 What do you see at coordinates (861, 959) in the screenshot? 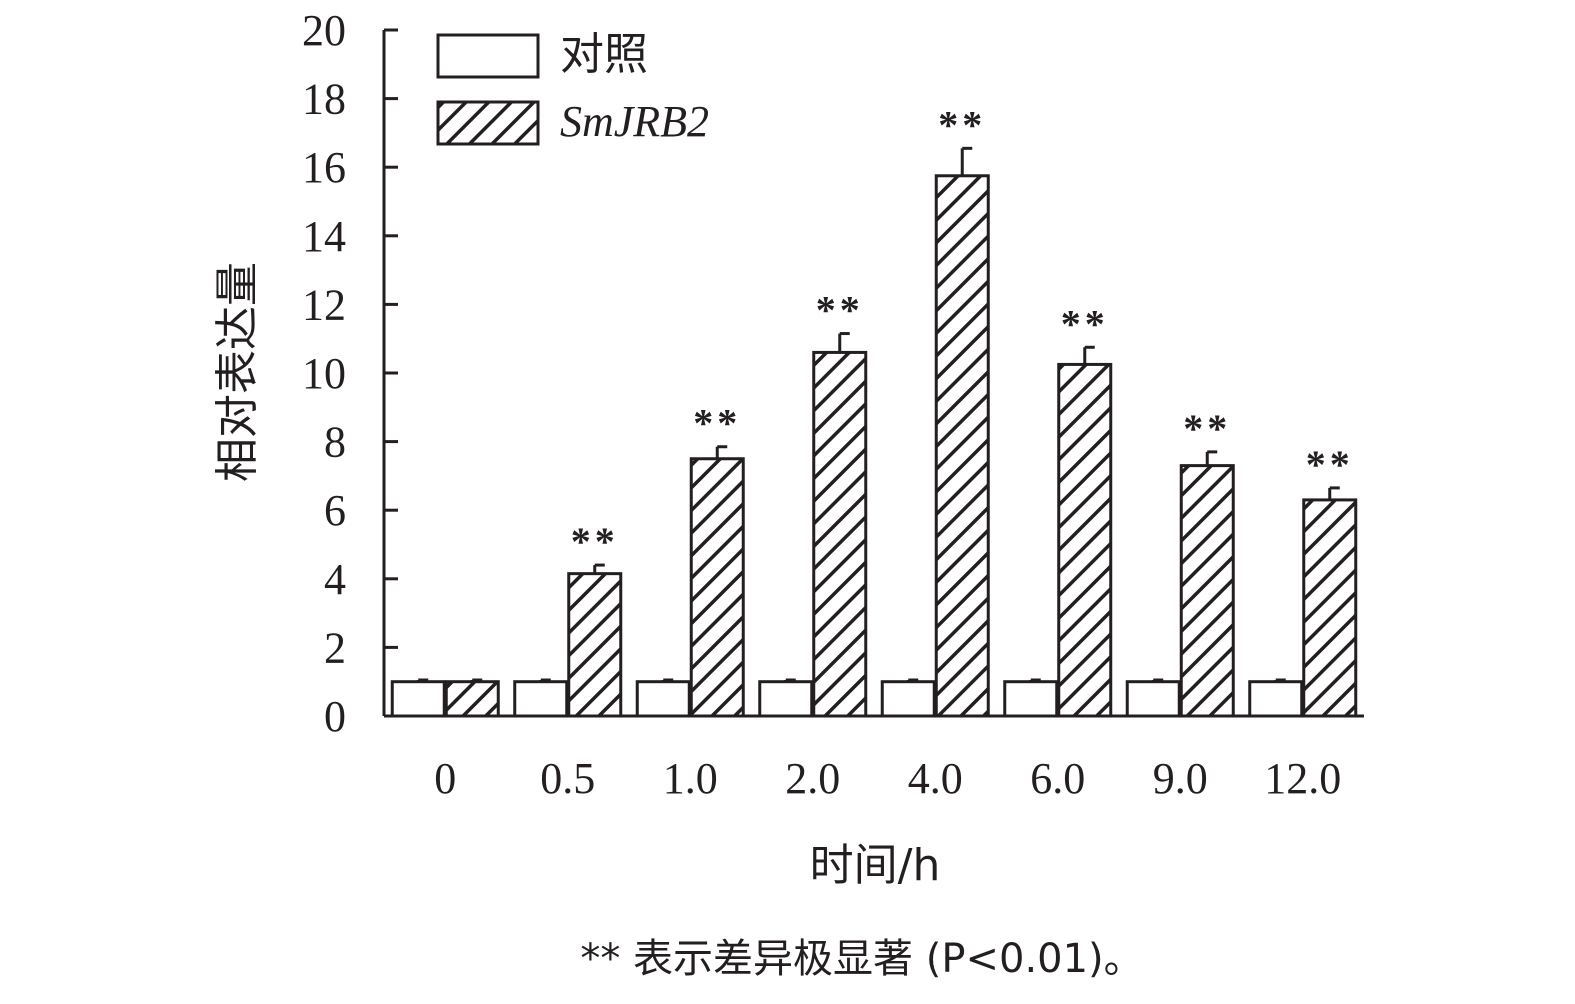
I see `significance-footnote: ** 表示差异极显著 (P<0.01)。` at bounding box center [861, 959].